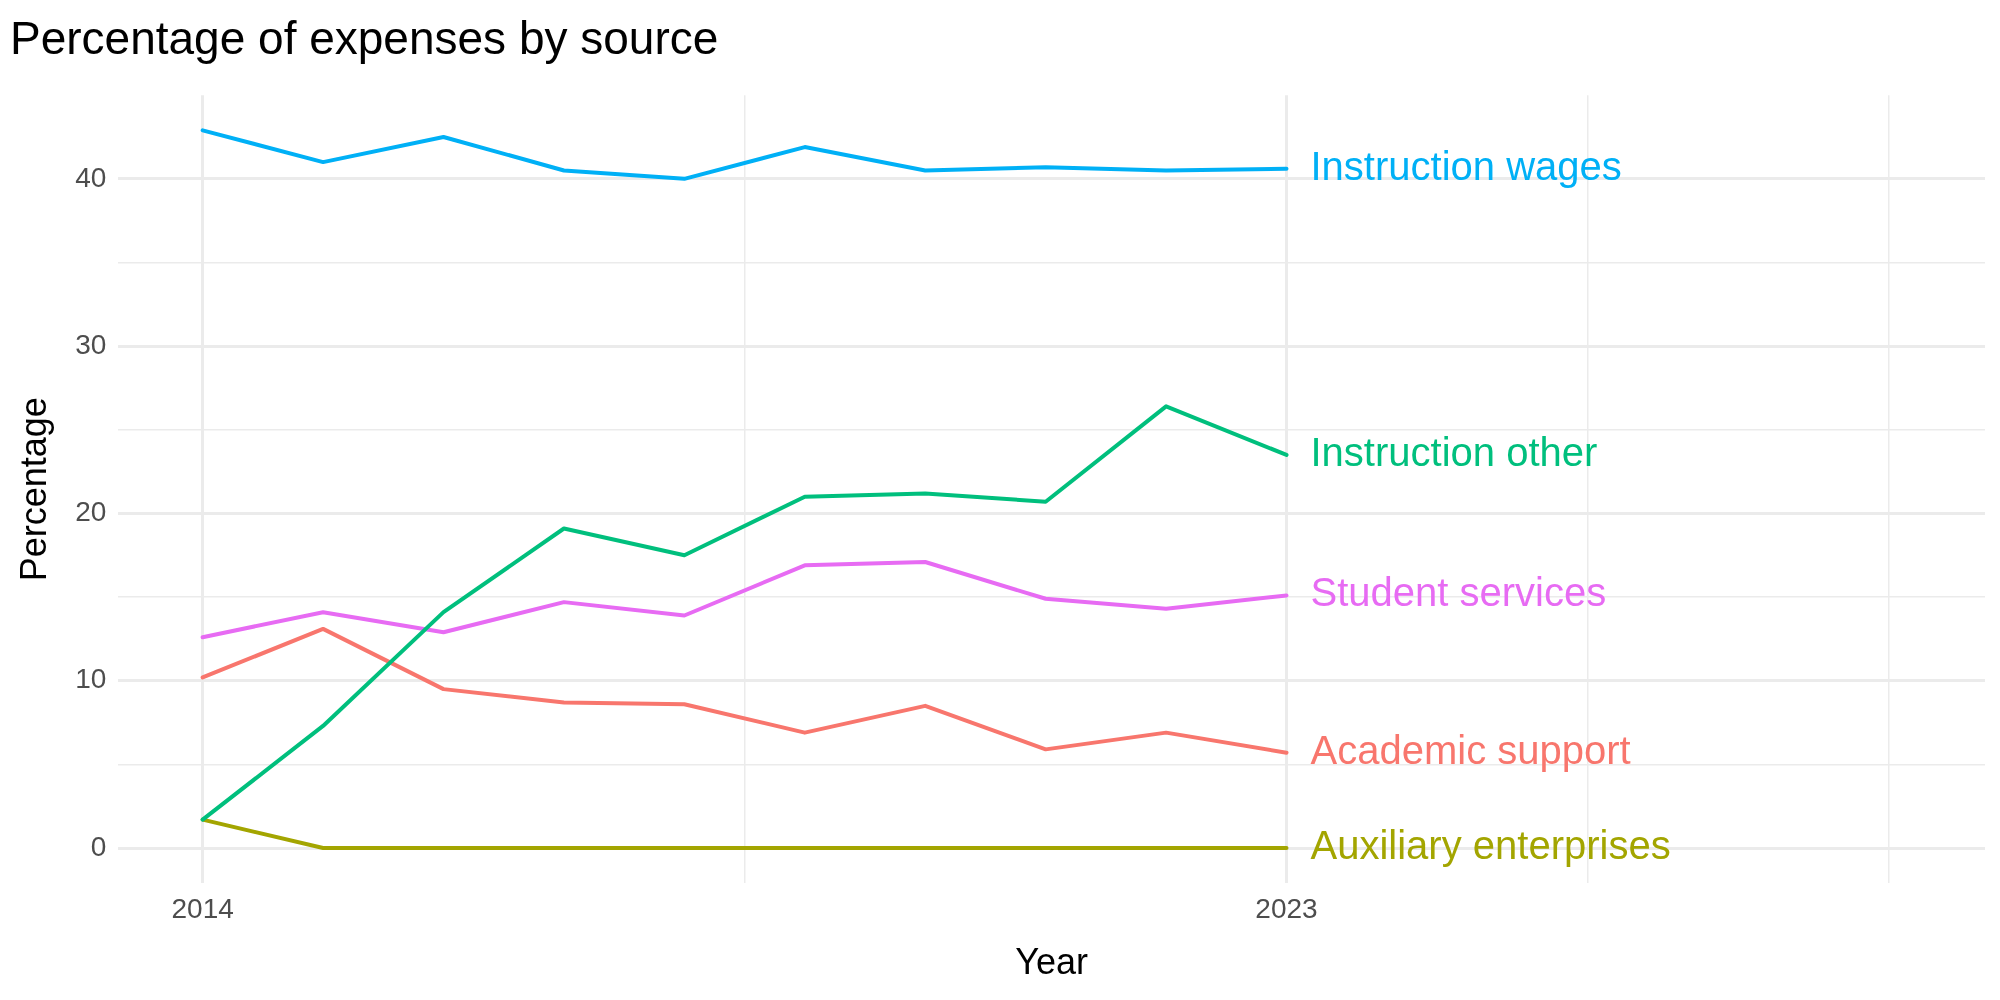 Image resolution: width=2000 pixels, height=1000 pixels. Describe the element at coordinates (1470, 749) in the screenshot. I see `series-label: Academic support` at that location.